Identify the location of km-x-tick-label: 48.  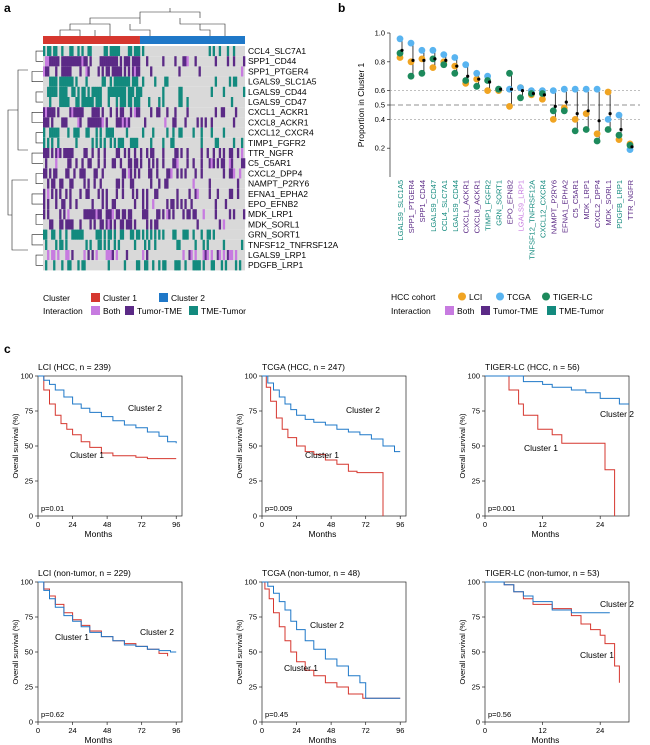
(331, 524).